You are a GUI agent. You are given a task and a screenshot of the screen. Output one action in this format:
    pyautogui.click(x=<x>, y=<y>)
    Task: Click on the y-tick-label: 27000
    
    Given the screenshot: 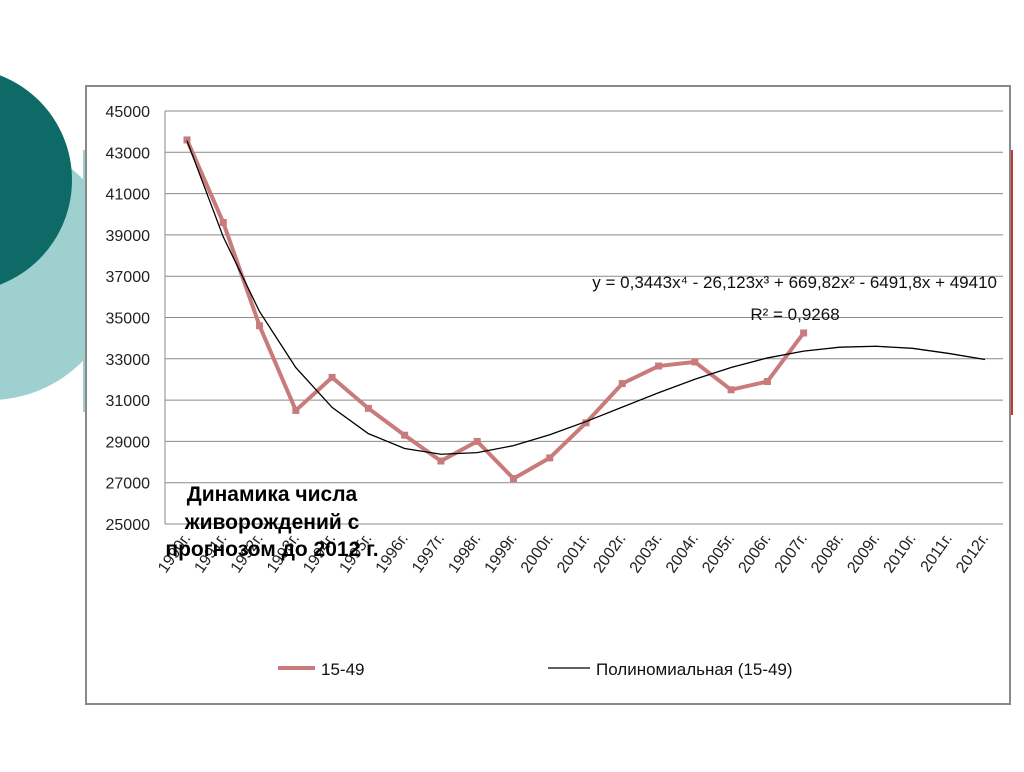 What is the action you would take?
    pyautogui.click(x=128, y=484)
    